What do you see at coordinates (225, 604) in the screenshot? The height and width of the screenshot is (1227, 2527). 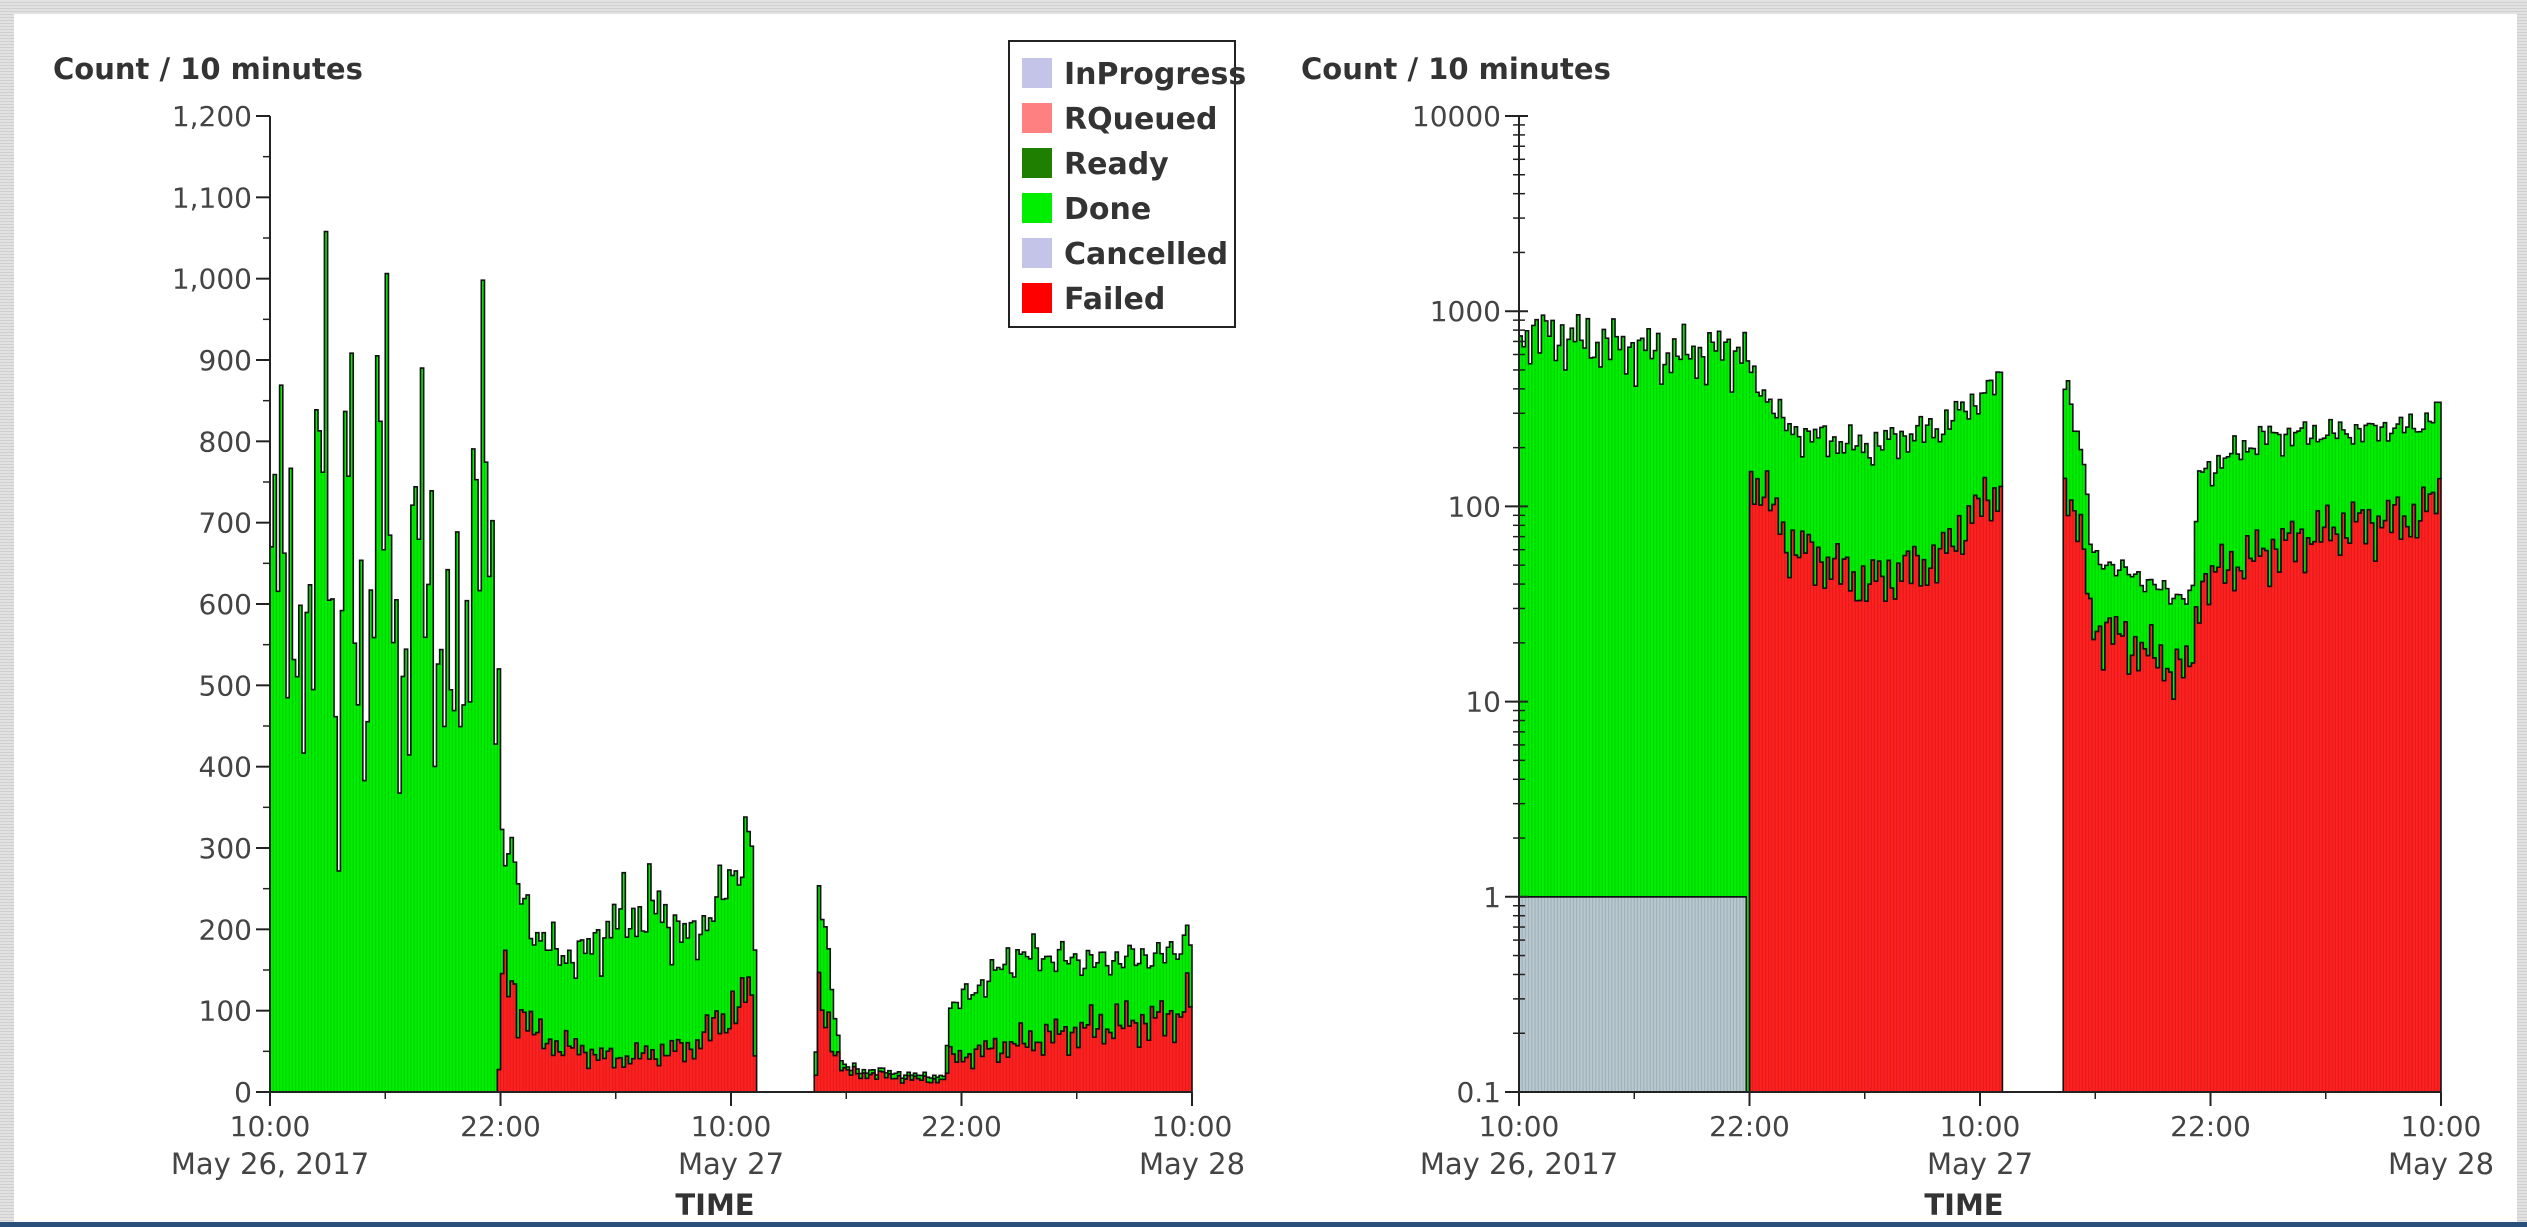 I see `y-tick-label: 600` at bounding box center [225, 604].